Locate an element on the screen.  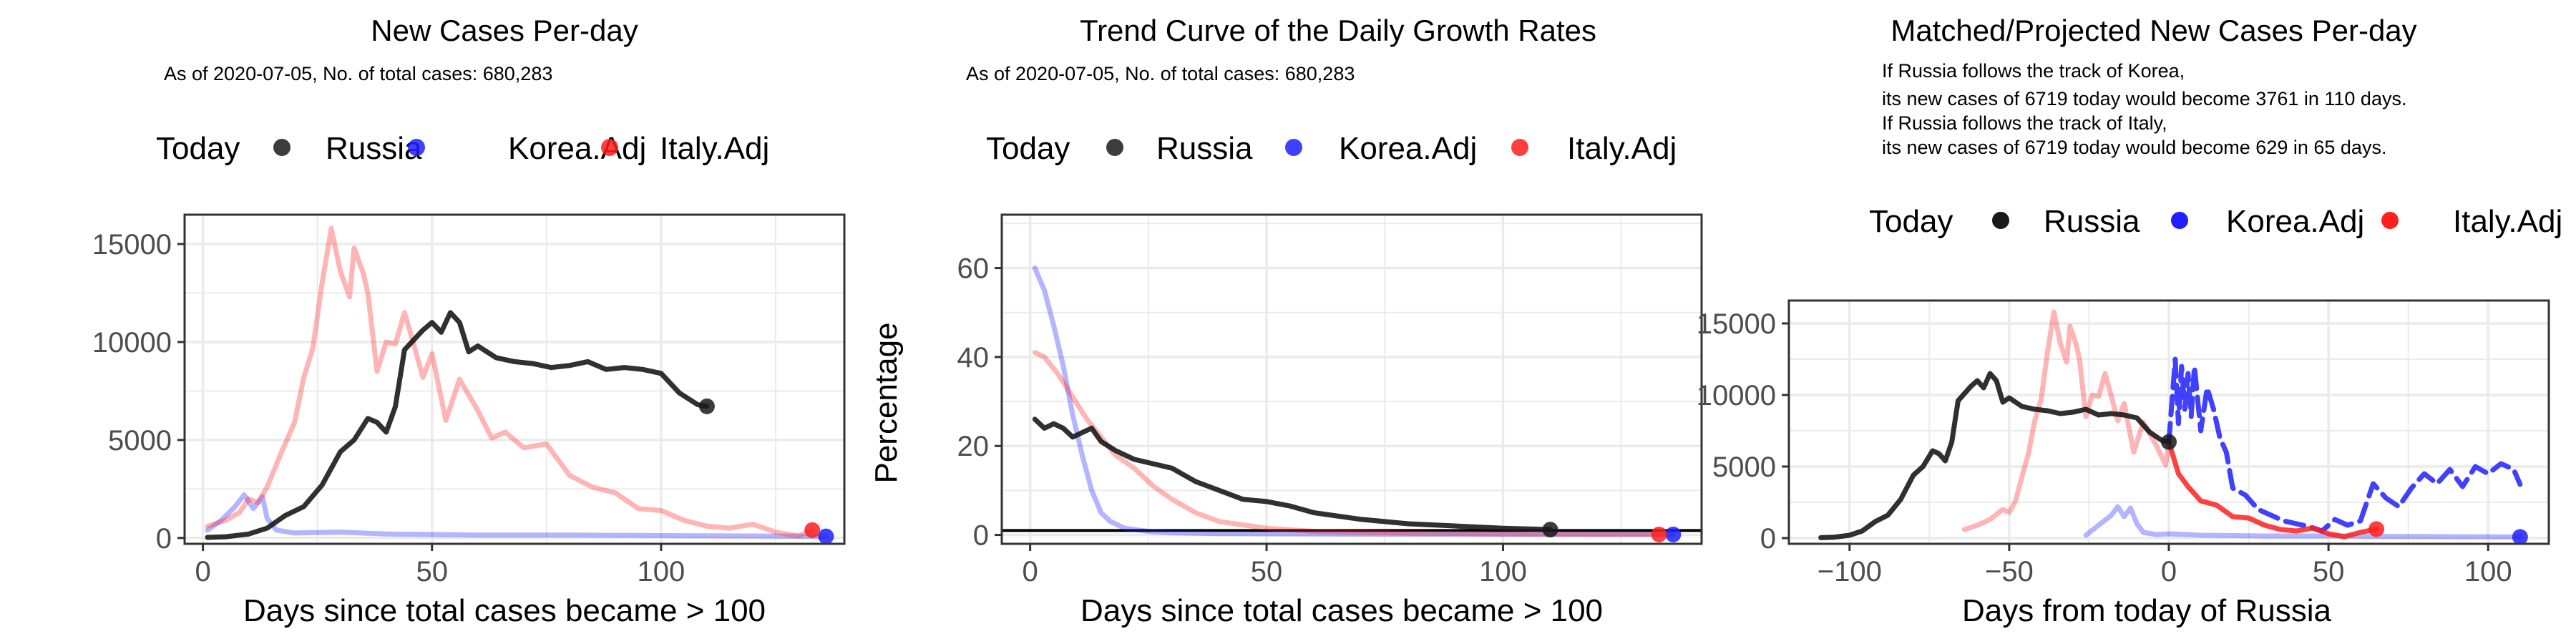
chart-title: Matched/Projected New Cases Per-day is located at coordinates (2153, 30).